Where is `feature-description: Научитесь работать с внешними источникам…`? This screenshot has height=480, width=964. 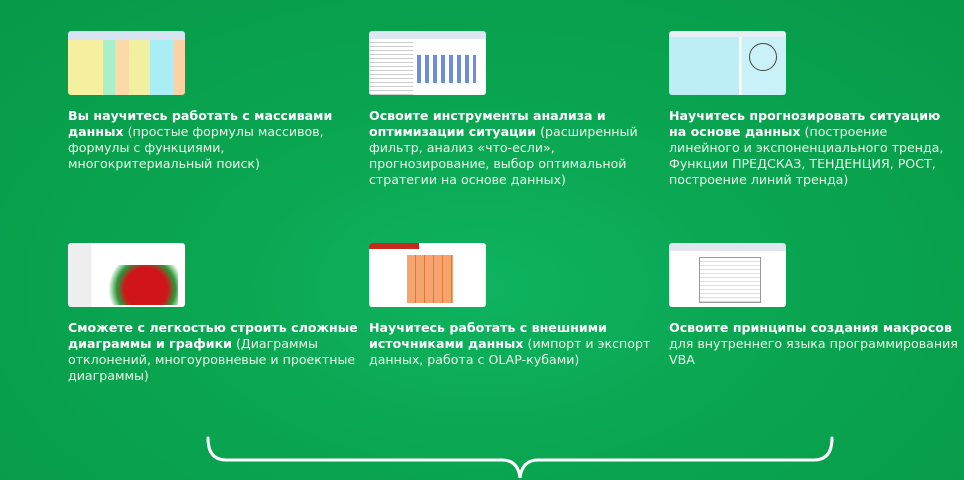 feature-description: Научитесь работать с внешними источникам… is located at coordinates (514, 344).